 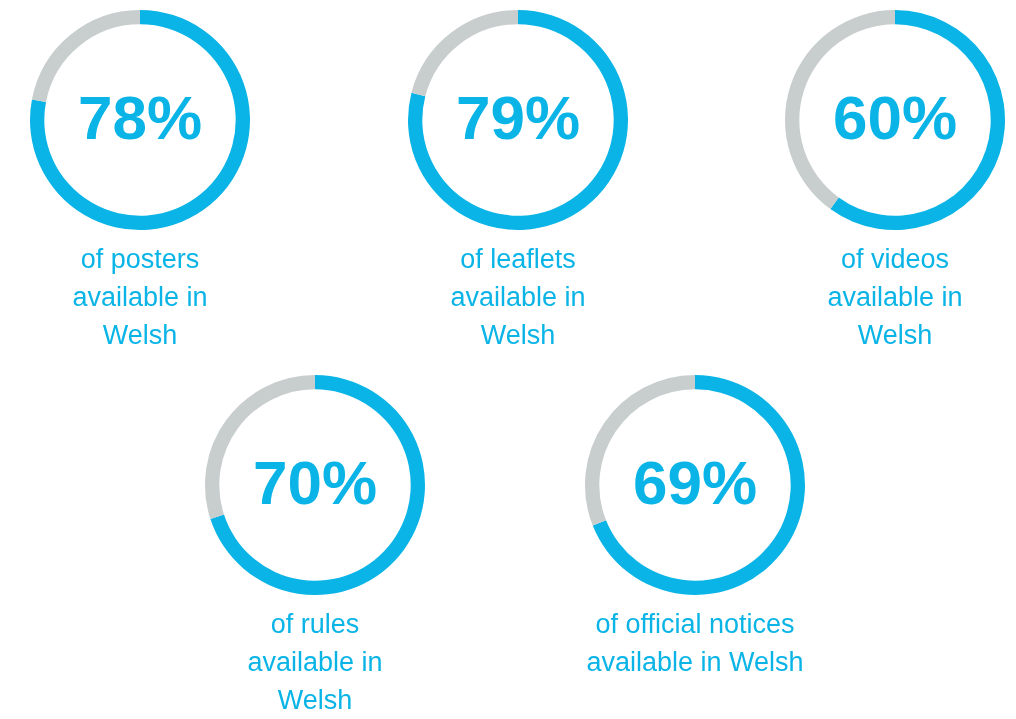 What do you see at coordinates (315, 662) in the screenshot?
I see `text: of rules available in Welsh` at bounding box center [315, 662].